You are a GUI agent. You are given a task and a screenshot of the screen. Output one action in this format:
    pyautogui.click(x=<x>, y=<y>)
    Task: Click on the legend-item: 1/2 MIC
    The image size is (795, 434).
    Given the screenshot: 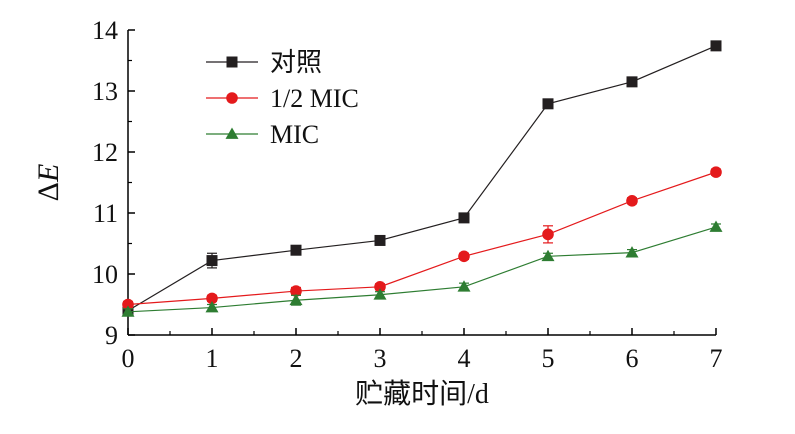 What is the action you would take?
    pyautogui.click(x=282, y=98)
    